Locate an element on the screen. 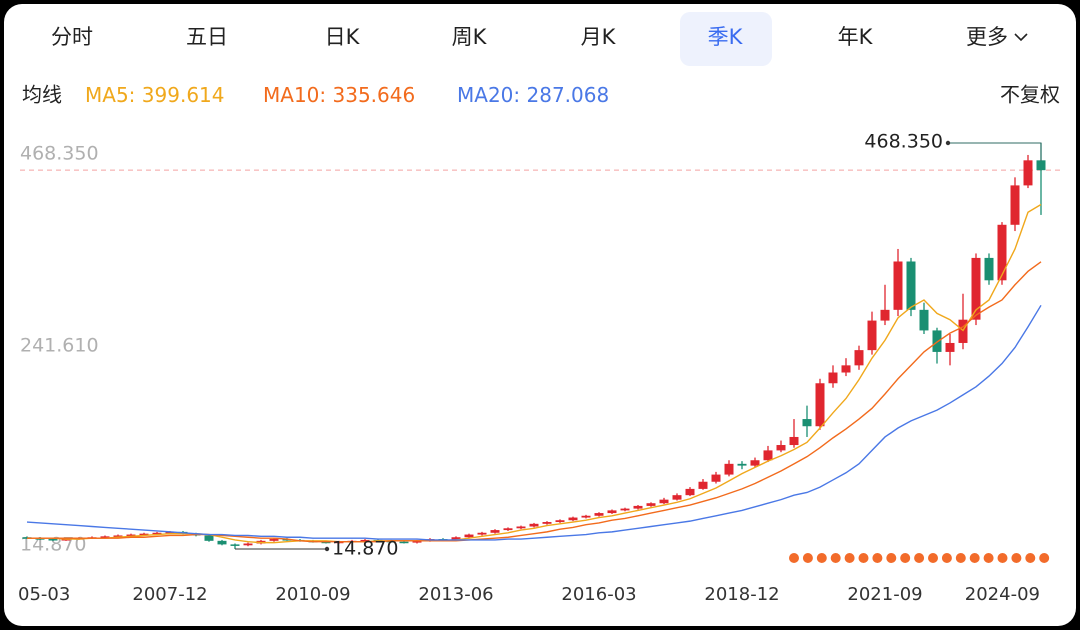  y-tick-label: 468.350 is located at coordinates (59, 154).